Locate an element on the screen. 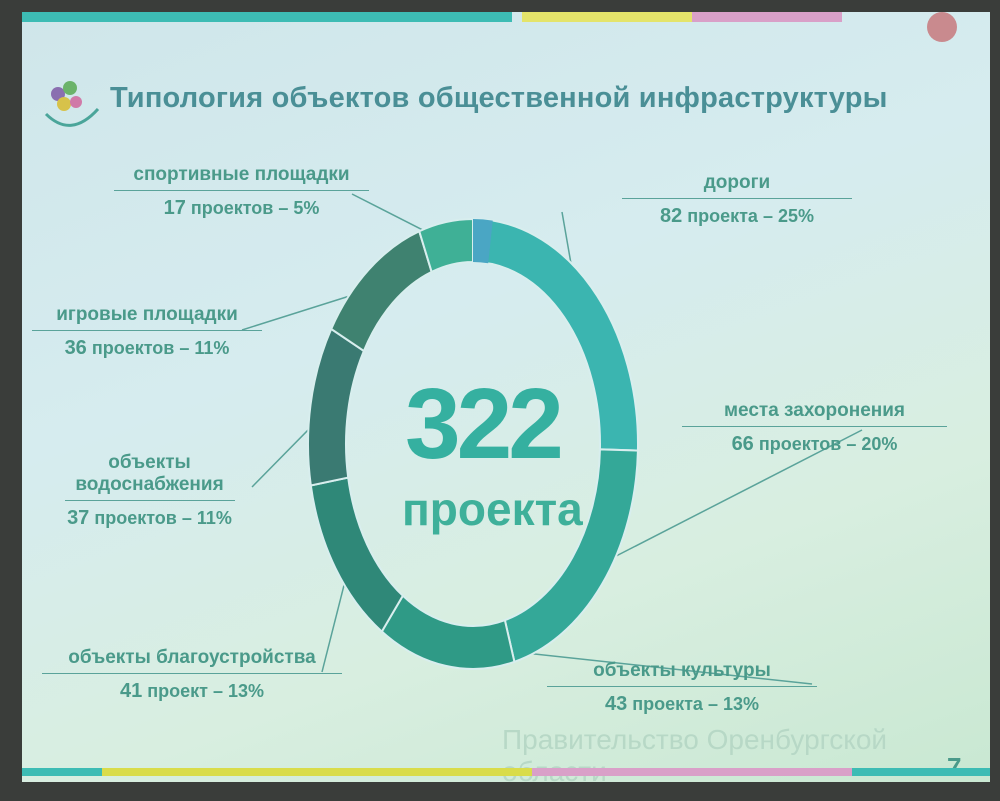  label-burial: места захоронения 66 проектов – 20% is located at coordinates (814, 428).